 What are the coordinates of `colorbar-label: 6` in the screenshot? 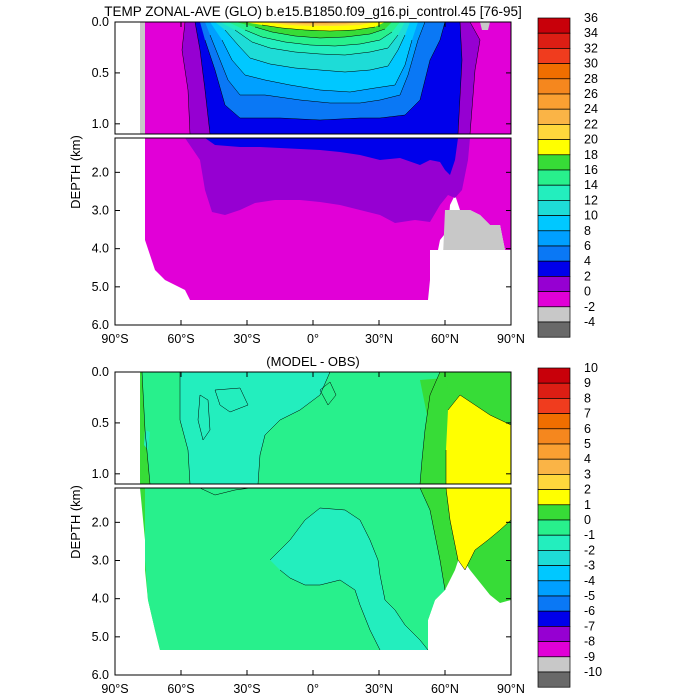 It's located at (587, 429).